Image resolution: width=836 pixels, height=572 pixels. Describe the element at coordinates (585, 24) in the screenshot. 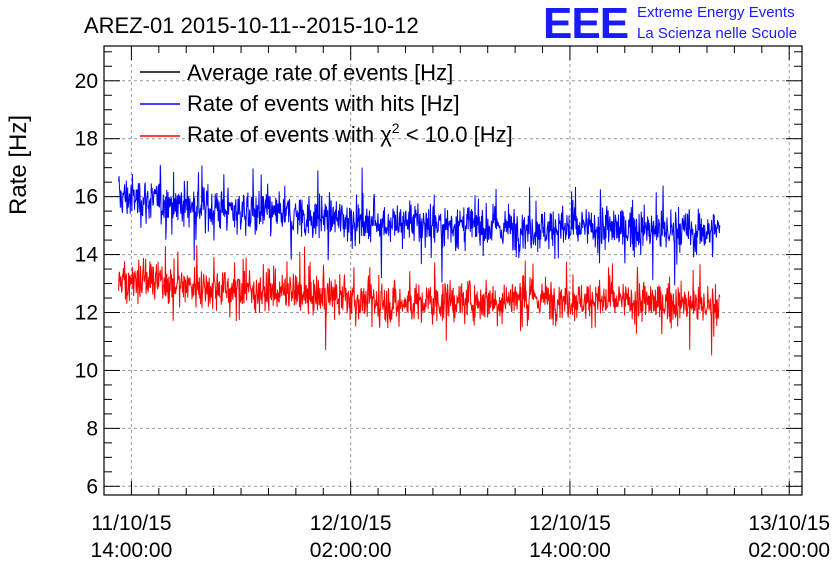

I see `logo-text: EEE` at that location.